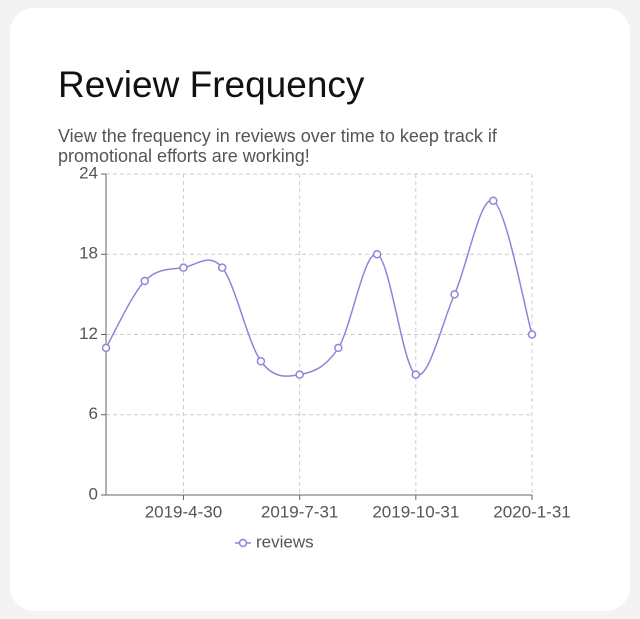  What do you see at coordinates (93, 413) in the screenshot?
I see `y-tick-label: 6` at bounding box center [93, 413].